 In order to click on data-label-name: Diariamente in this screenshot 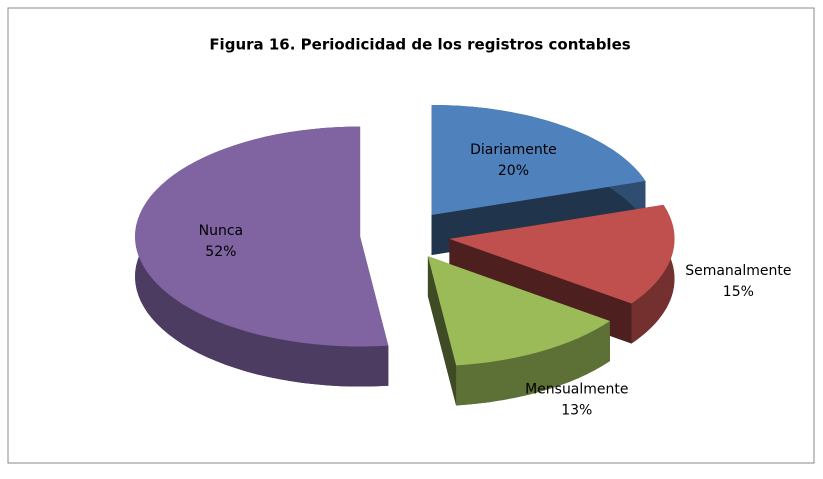, I will do `click(513, 150)`.